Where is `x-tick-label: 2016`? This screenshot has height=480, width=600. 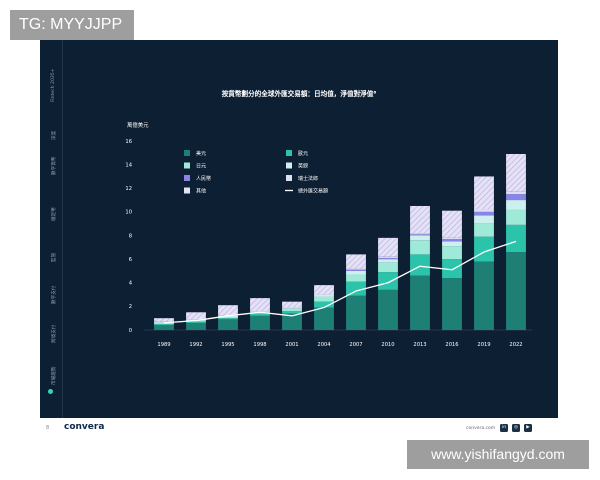
x-tick-label: 2016 is located at coordinates (451, 345).